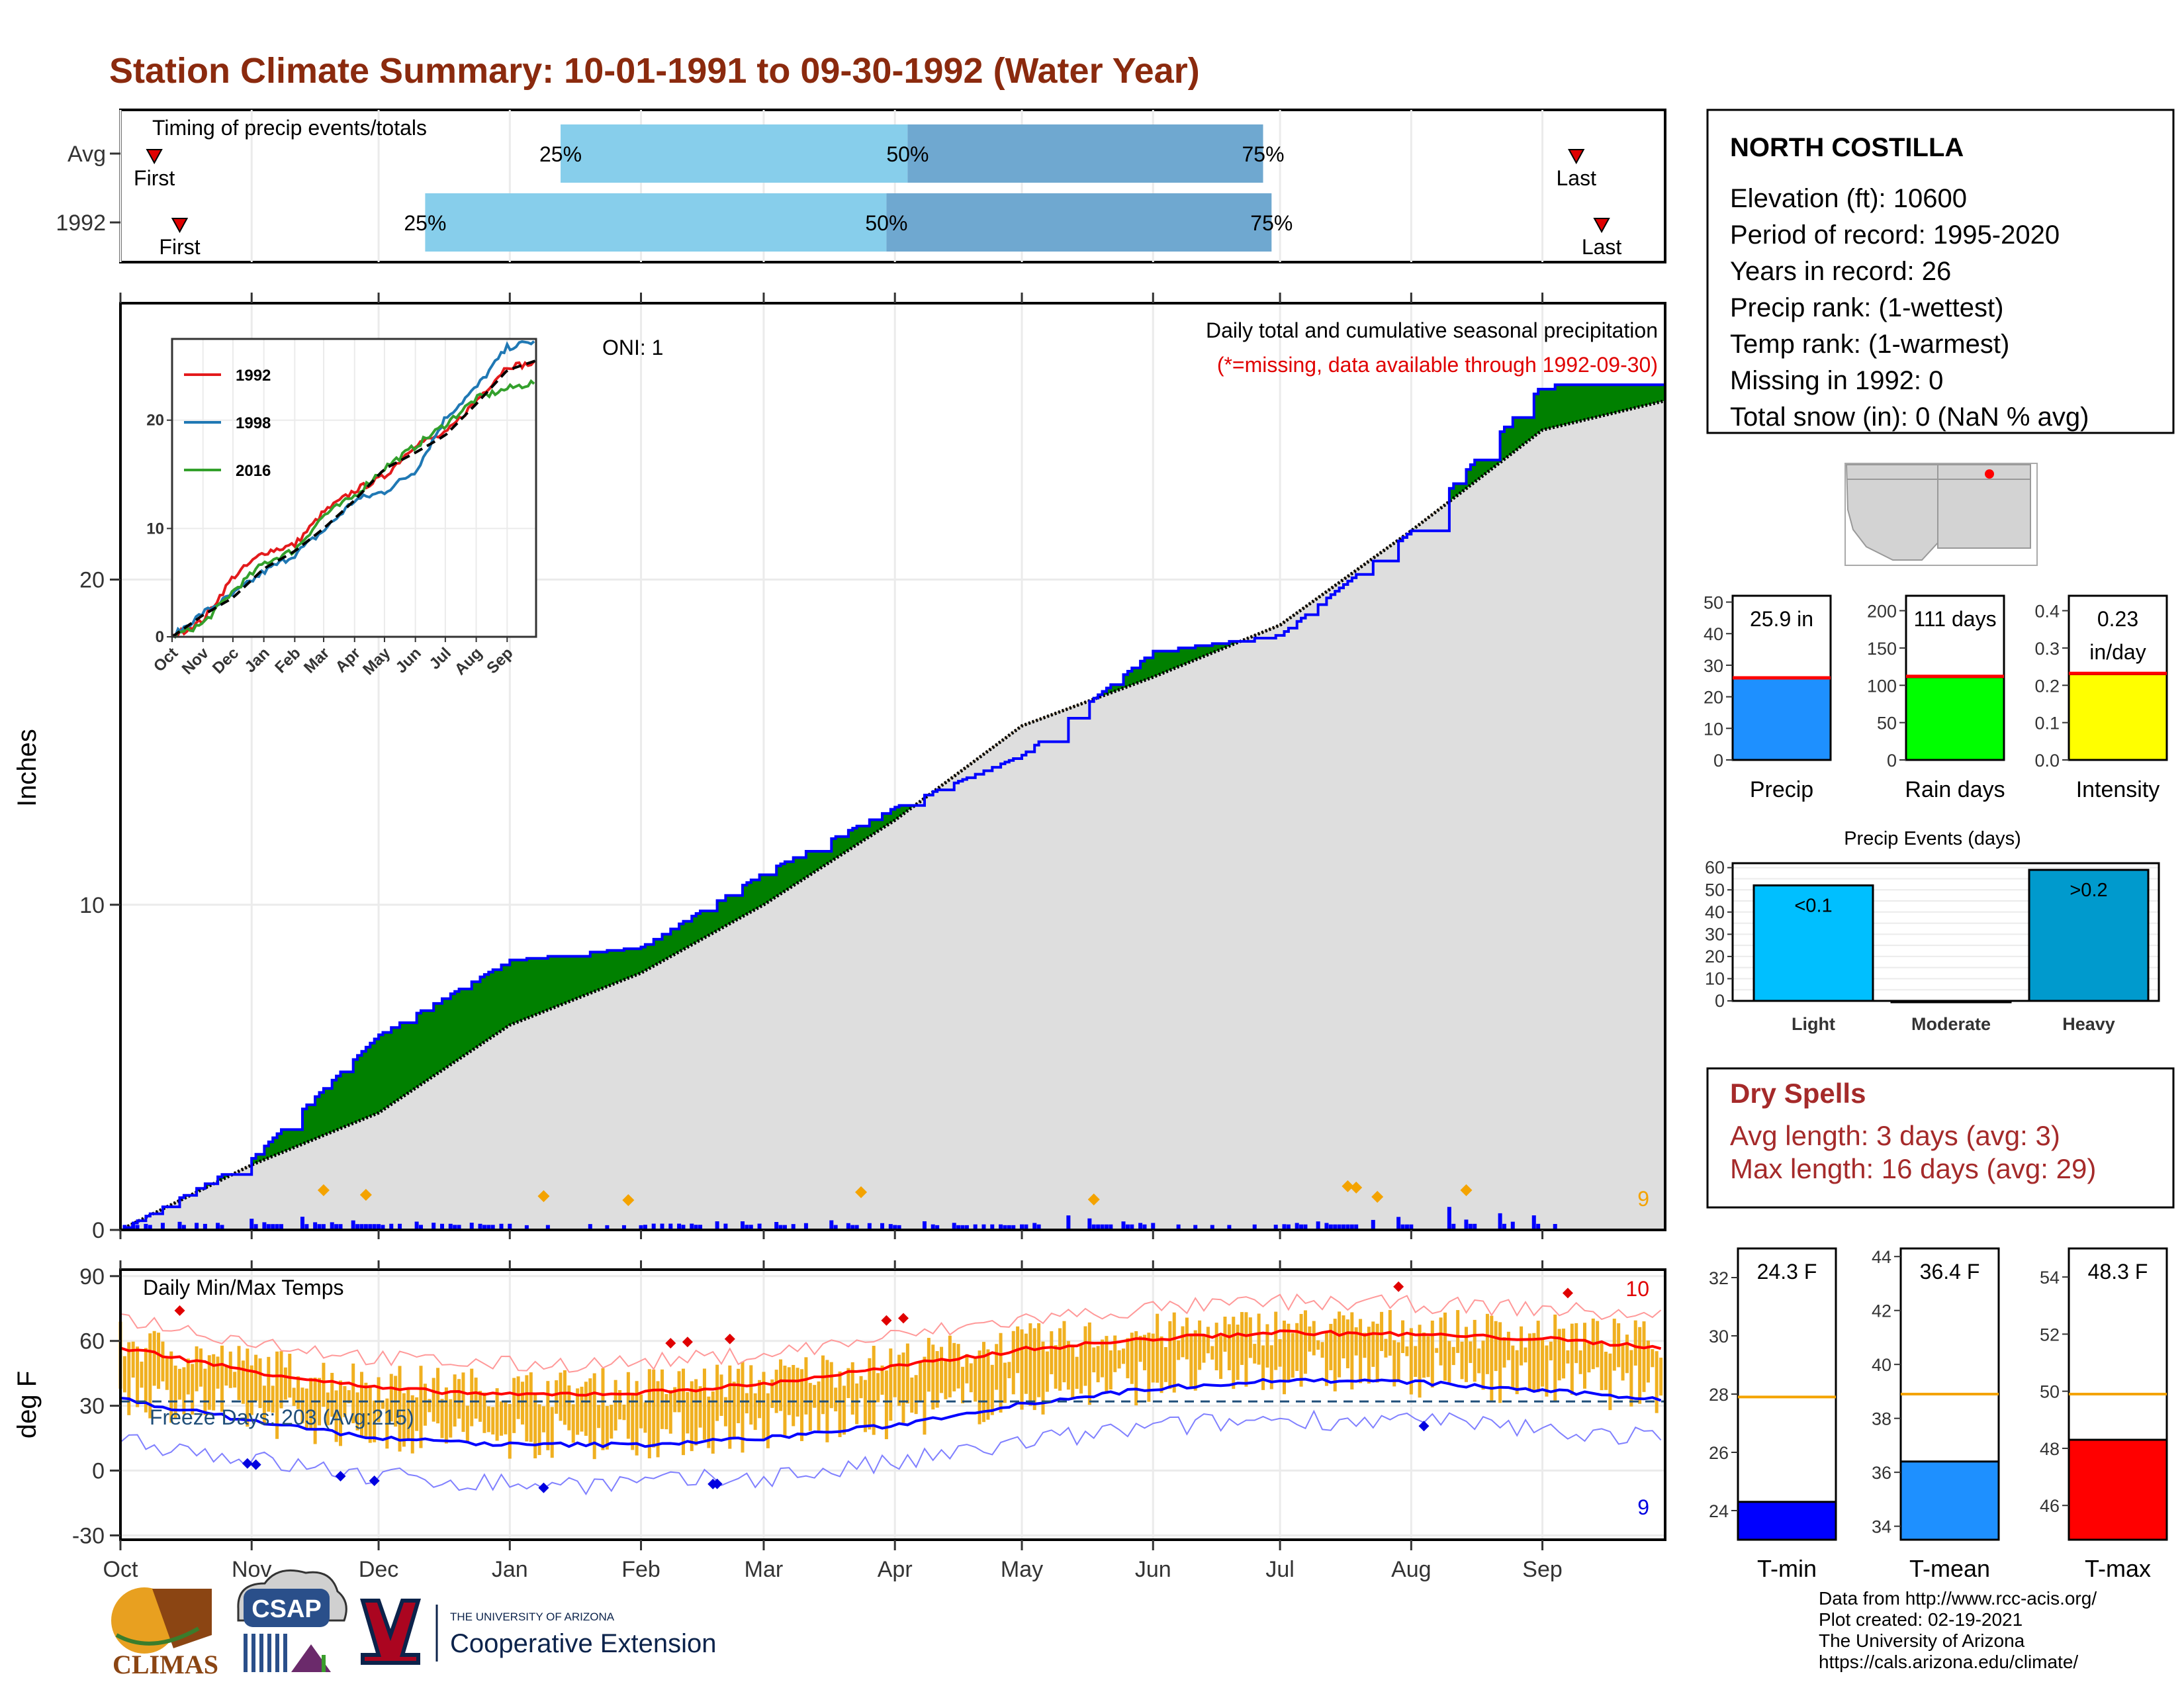 The image size is (2184, 1688). Describe the element at coordinates (1643, 1507) in the screenshot. I see `count-low: 9` at that location.